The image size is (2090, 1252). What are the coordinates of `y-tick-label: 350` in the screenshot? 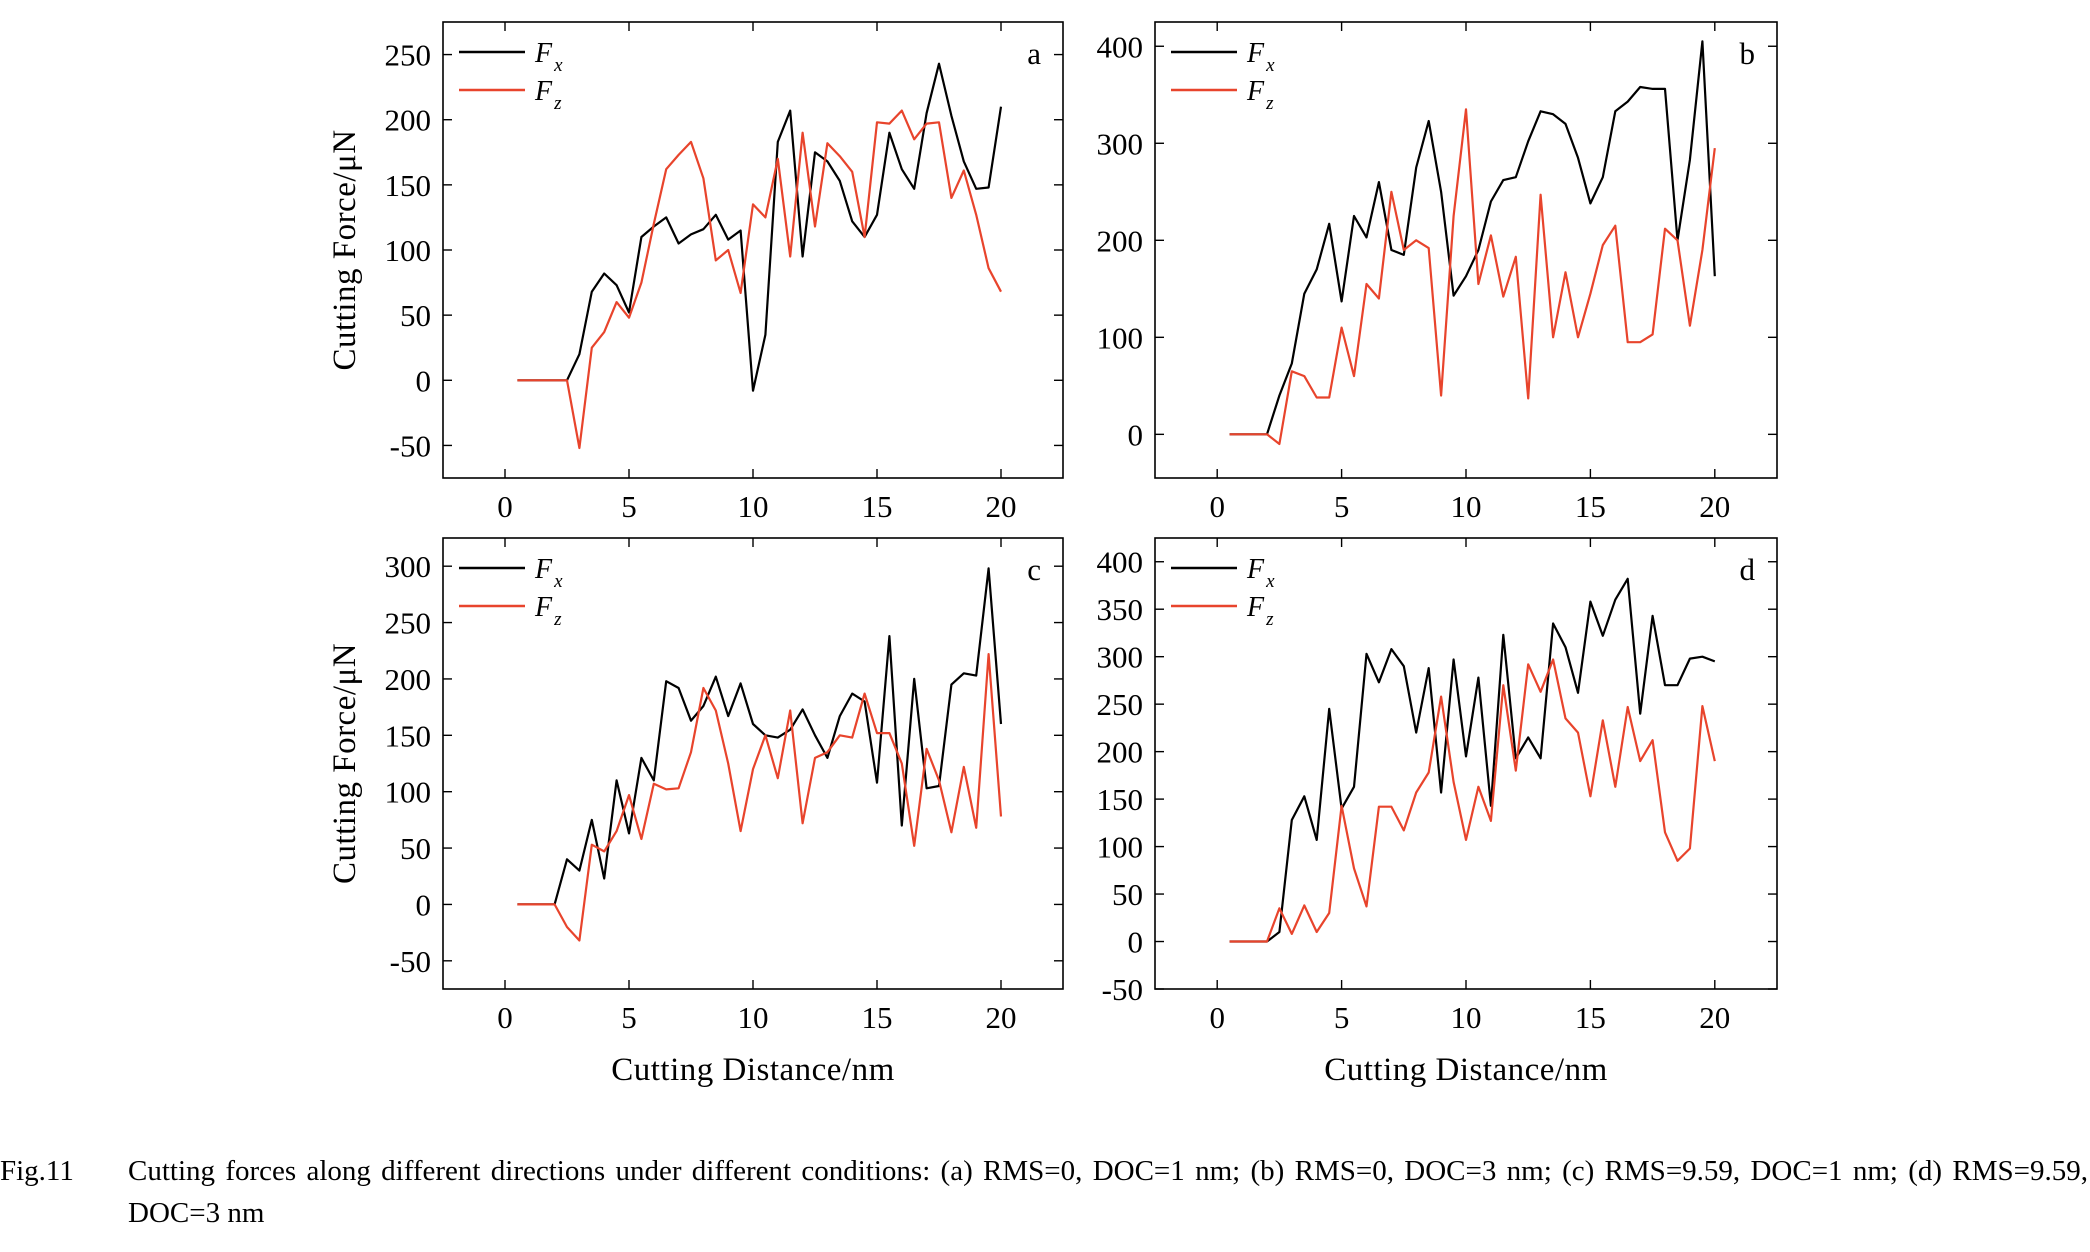 It's located at (1120, 609).